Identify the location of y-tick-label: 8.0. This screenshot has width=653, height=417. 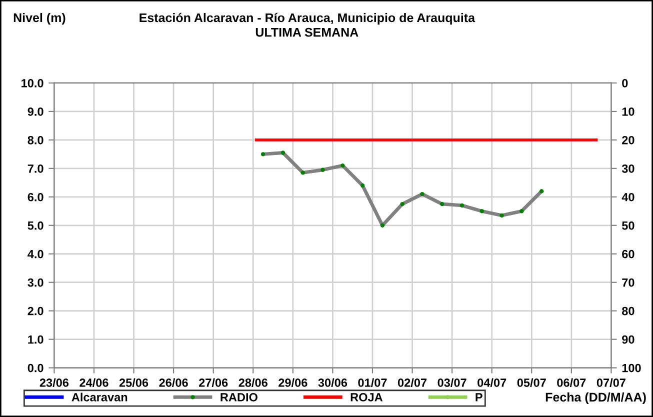
(36, 140).